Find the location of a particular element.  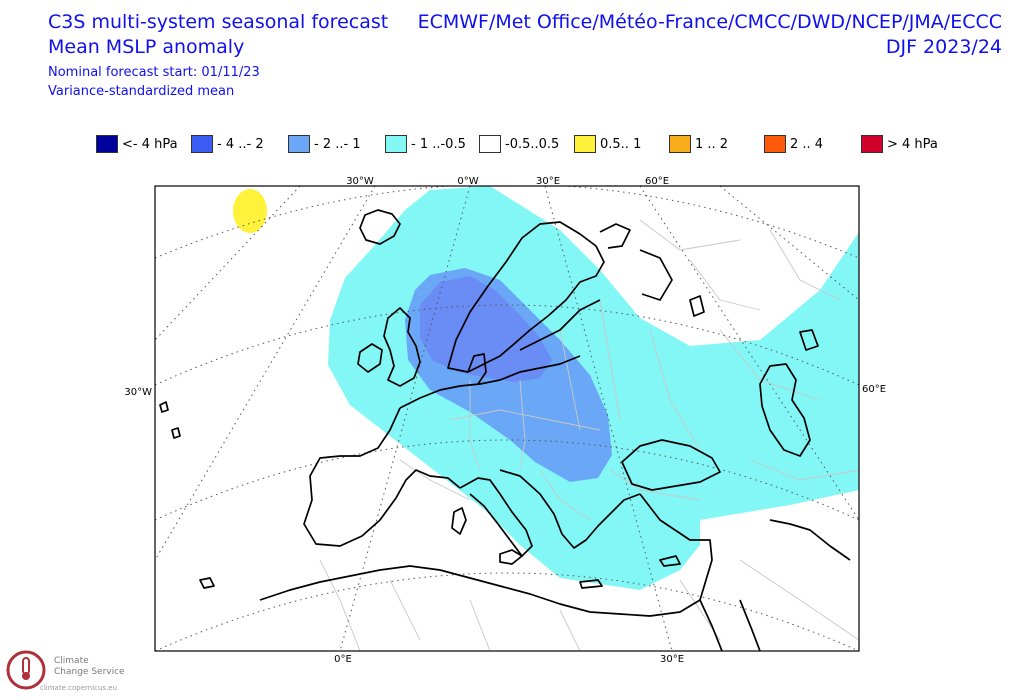

legend-item: -0.5..0.5 is located at coordinates (519, 144).